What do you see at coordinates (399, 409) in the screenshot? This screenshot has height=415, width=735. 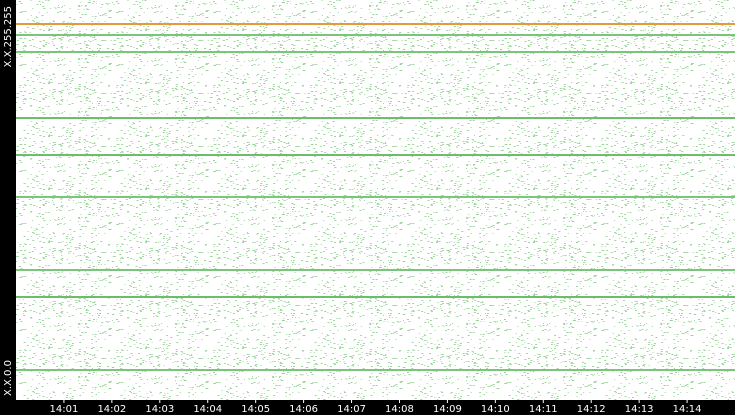 I see `x-tick-label: 14:08` at bounding box center [399, 409].